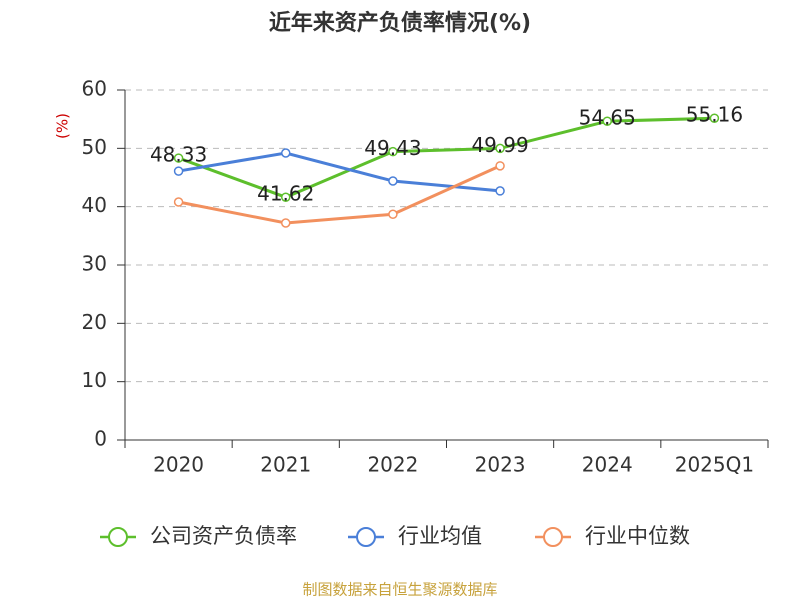  I want to click on data-label: 49.43, so click(392, 148).